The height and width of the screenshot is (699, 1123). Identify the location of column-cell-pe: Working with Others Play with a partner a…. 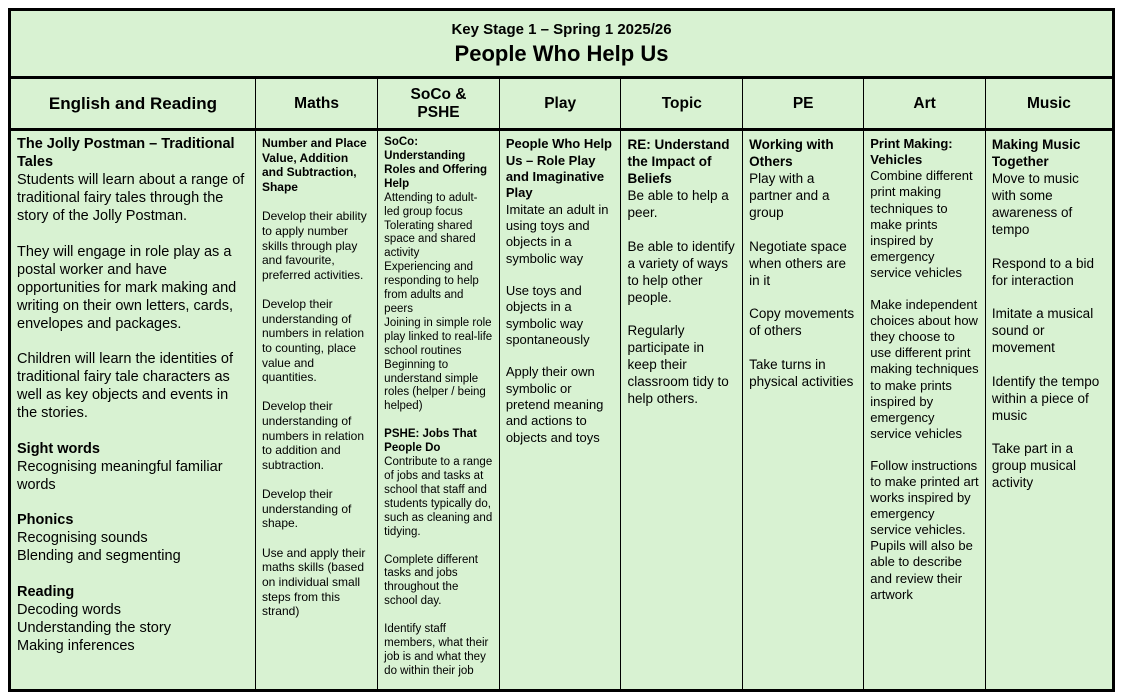
(804, 410).